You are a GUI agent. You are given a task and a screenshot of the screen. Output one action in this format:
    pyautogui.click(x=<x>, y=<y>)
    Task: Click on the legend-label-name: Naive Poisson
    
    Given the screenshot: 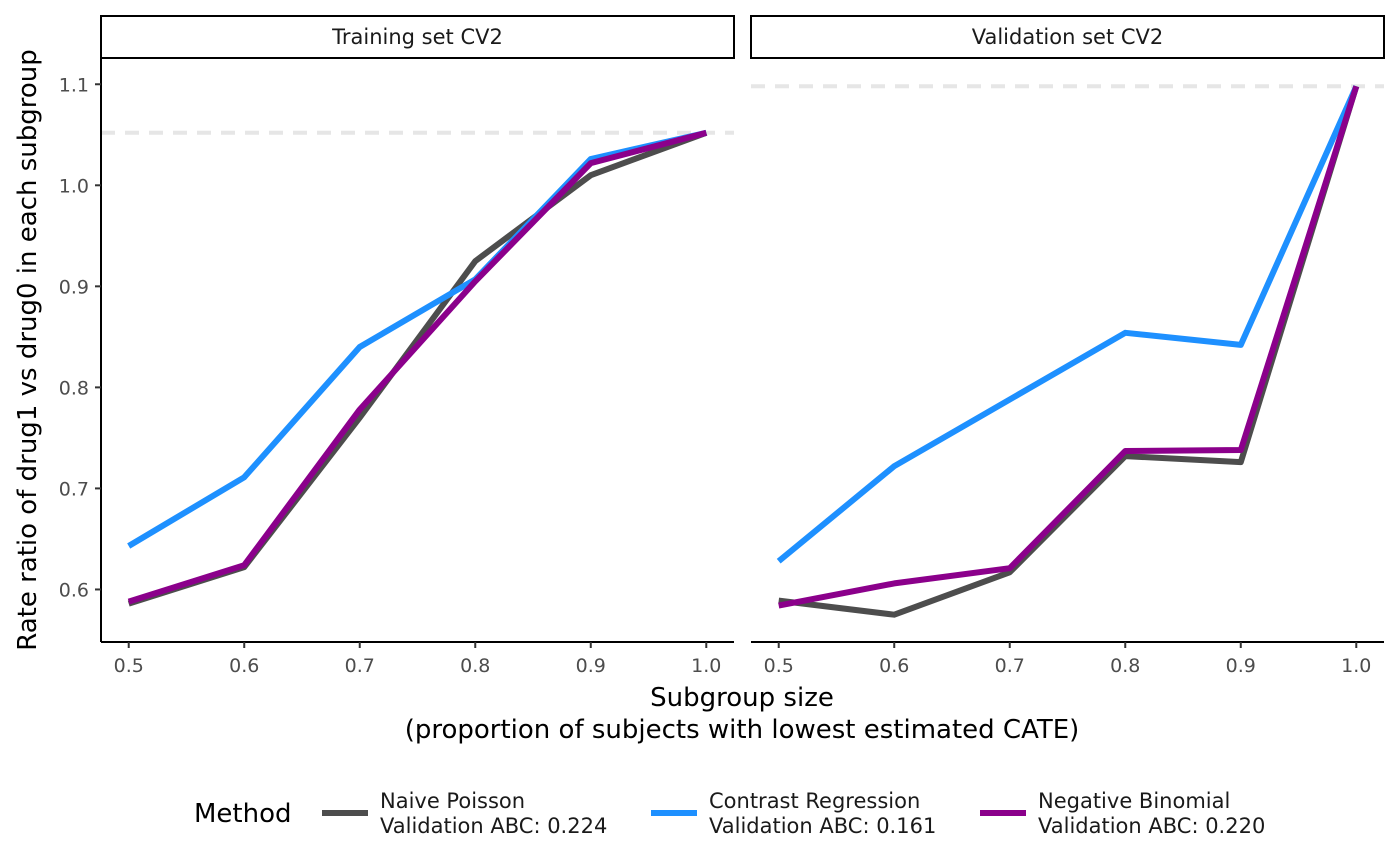 What is the action you would take?
    pyautogui.click(x=452, y=801)
    